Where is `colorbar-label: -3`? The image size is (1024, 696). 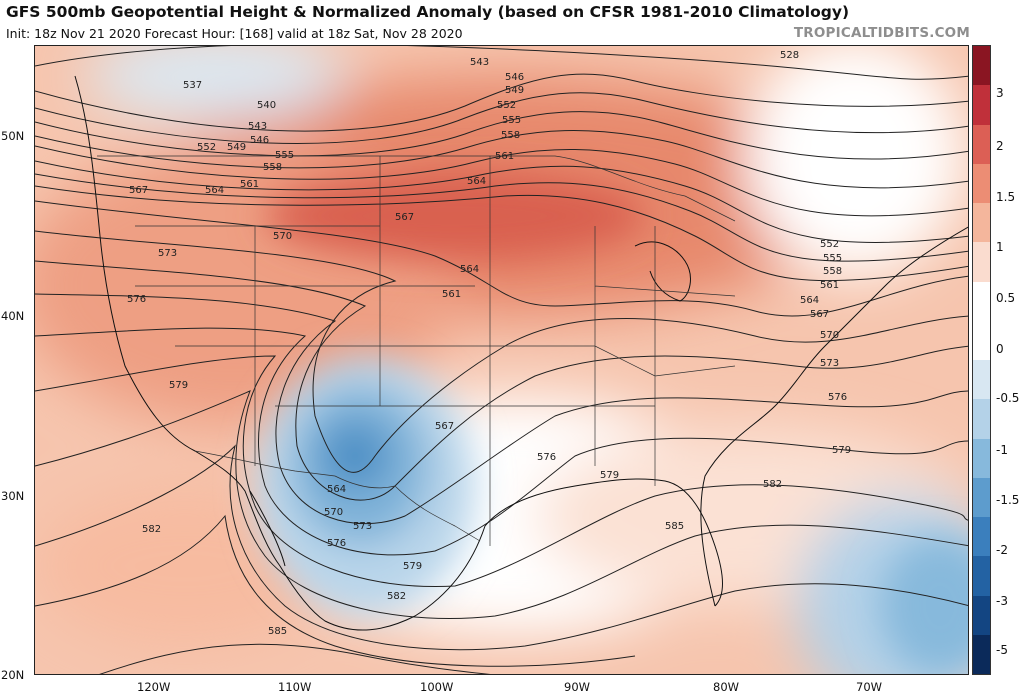 colorbar-label: -3 is located at coordinates (1002, 601).